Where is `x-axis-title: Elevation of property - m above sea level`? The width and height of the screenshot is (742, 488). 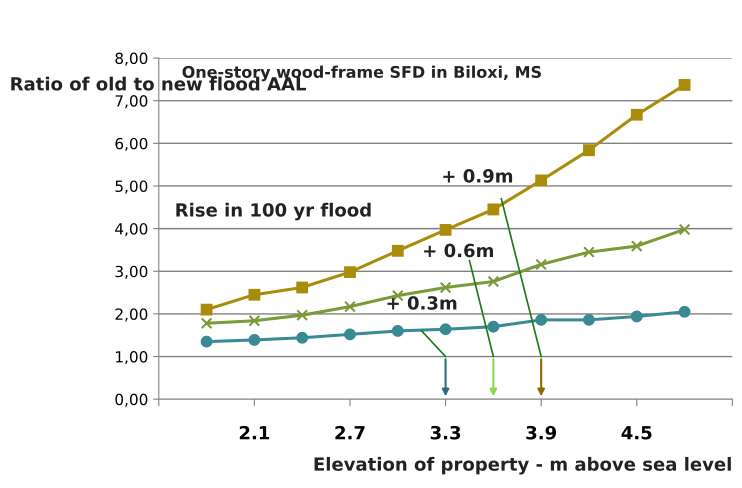 x-axis-title: Elevation of property - m above sea level is located at coordinates (522, 465).